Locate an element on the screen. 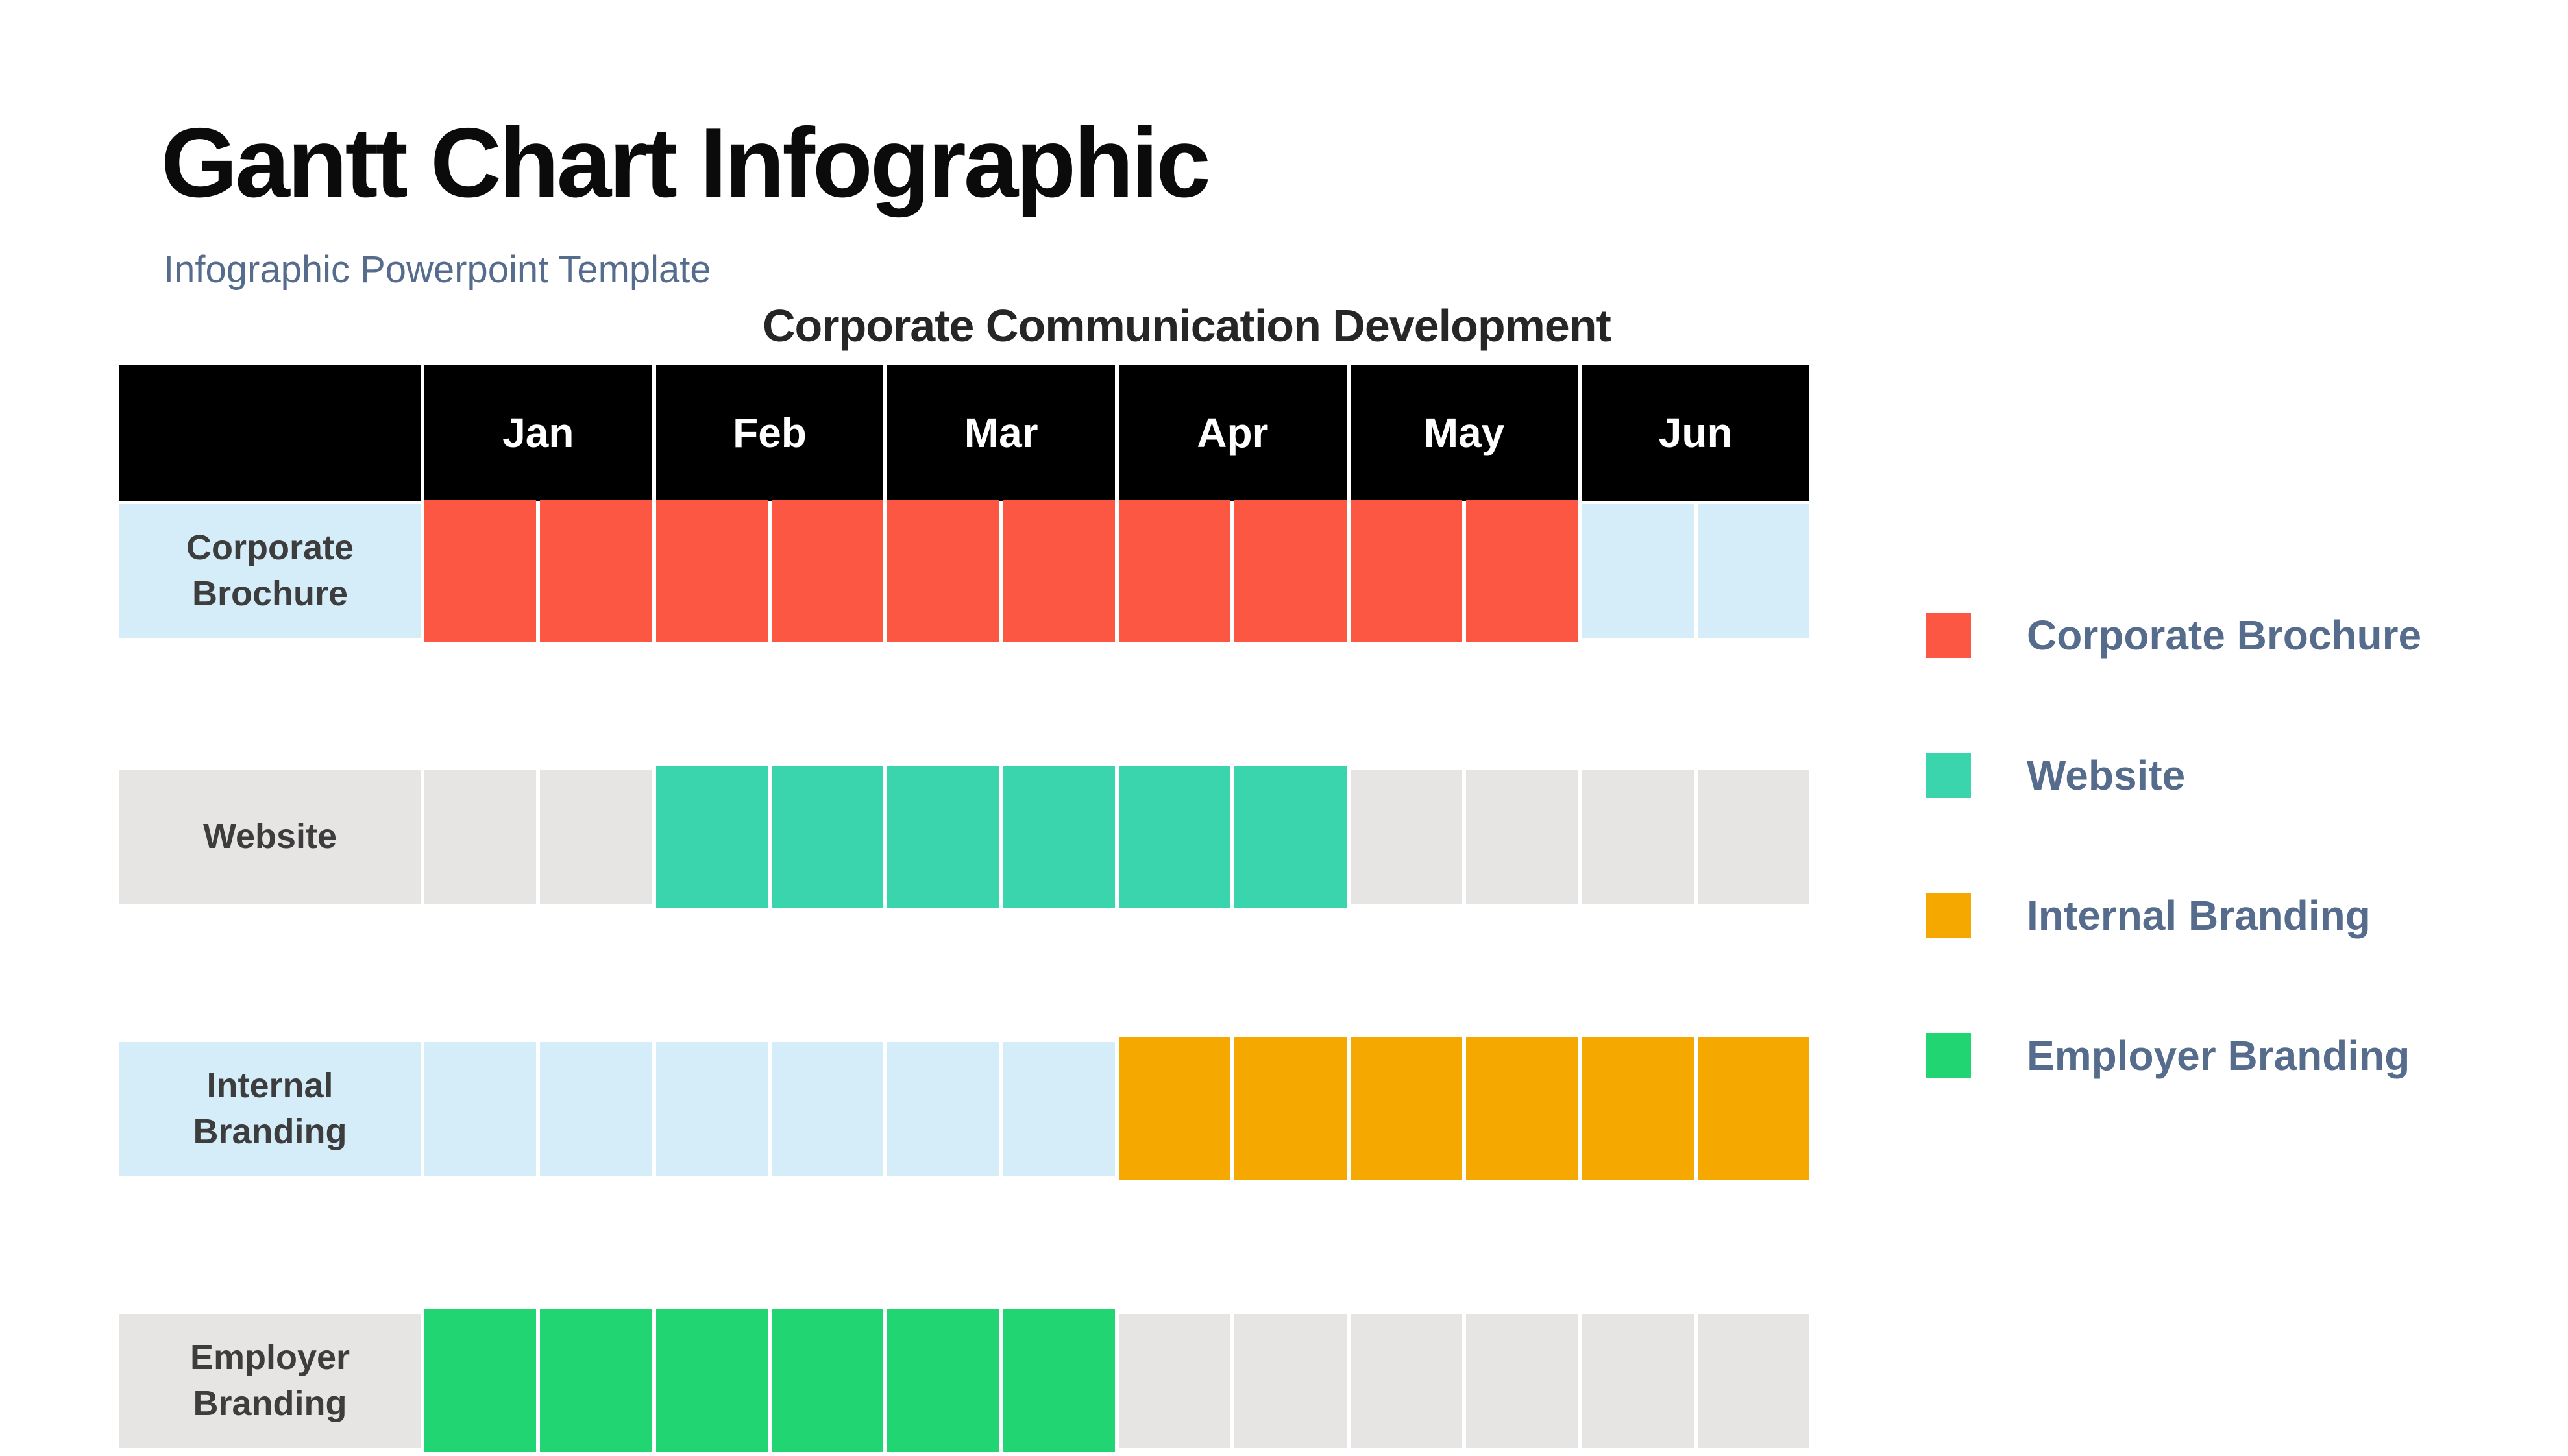 The width and height of the screenshot is (2568, 1456). task-row: Employer Branding is located at coordinates (964, 1380).